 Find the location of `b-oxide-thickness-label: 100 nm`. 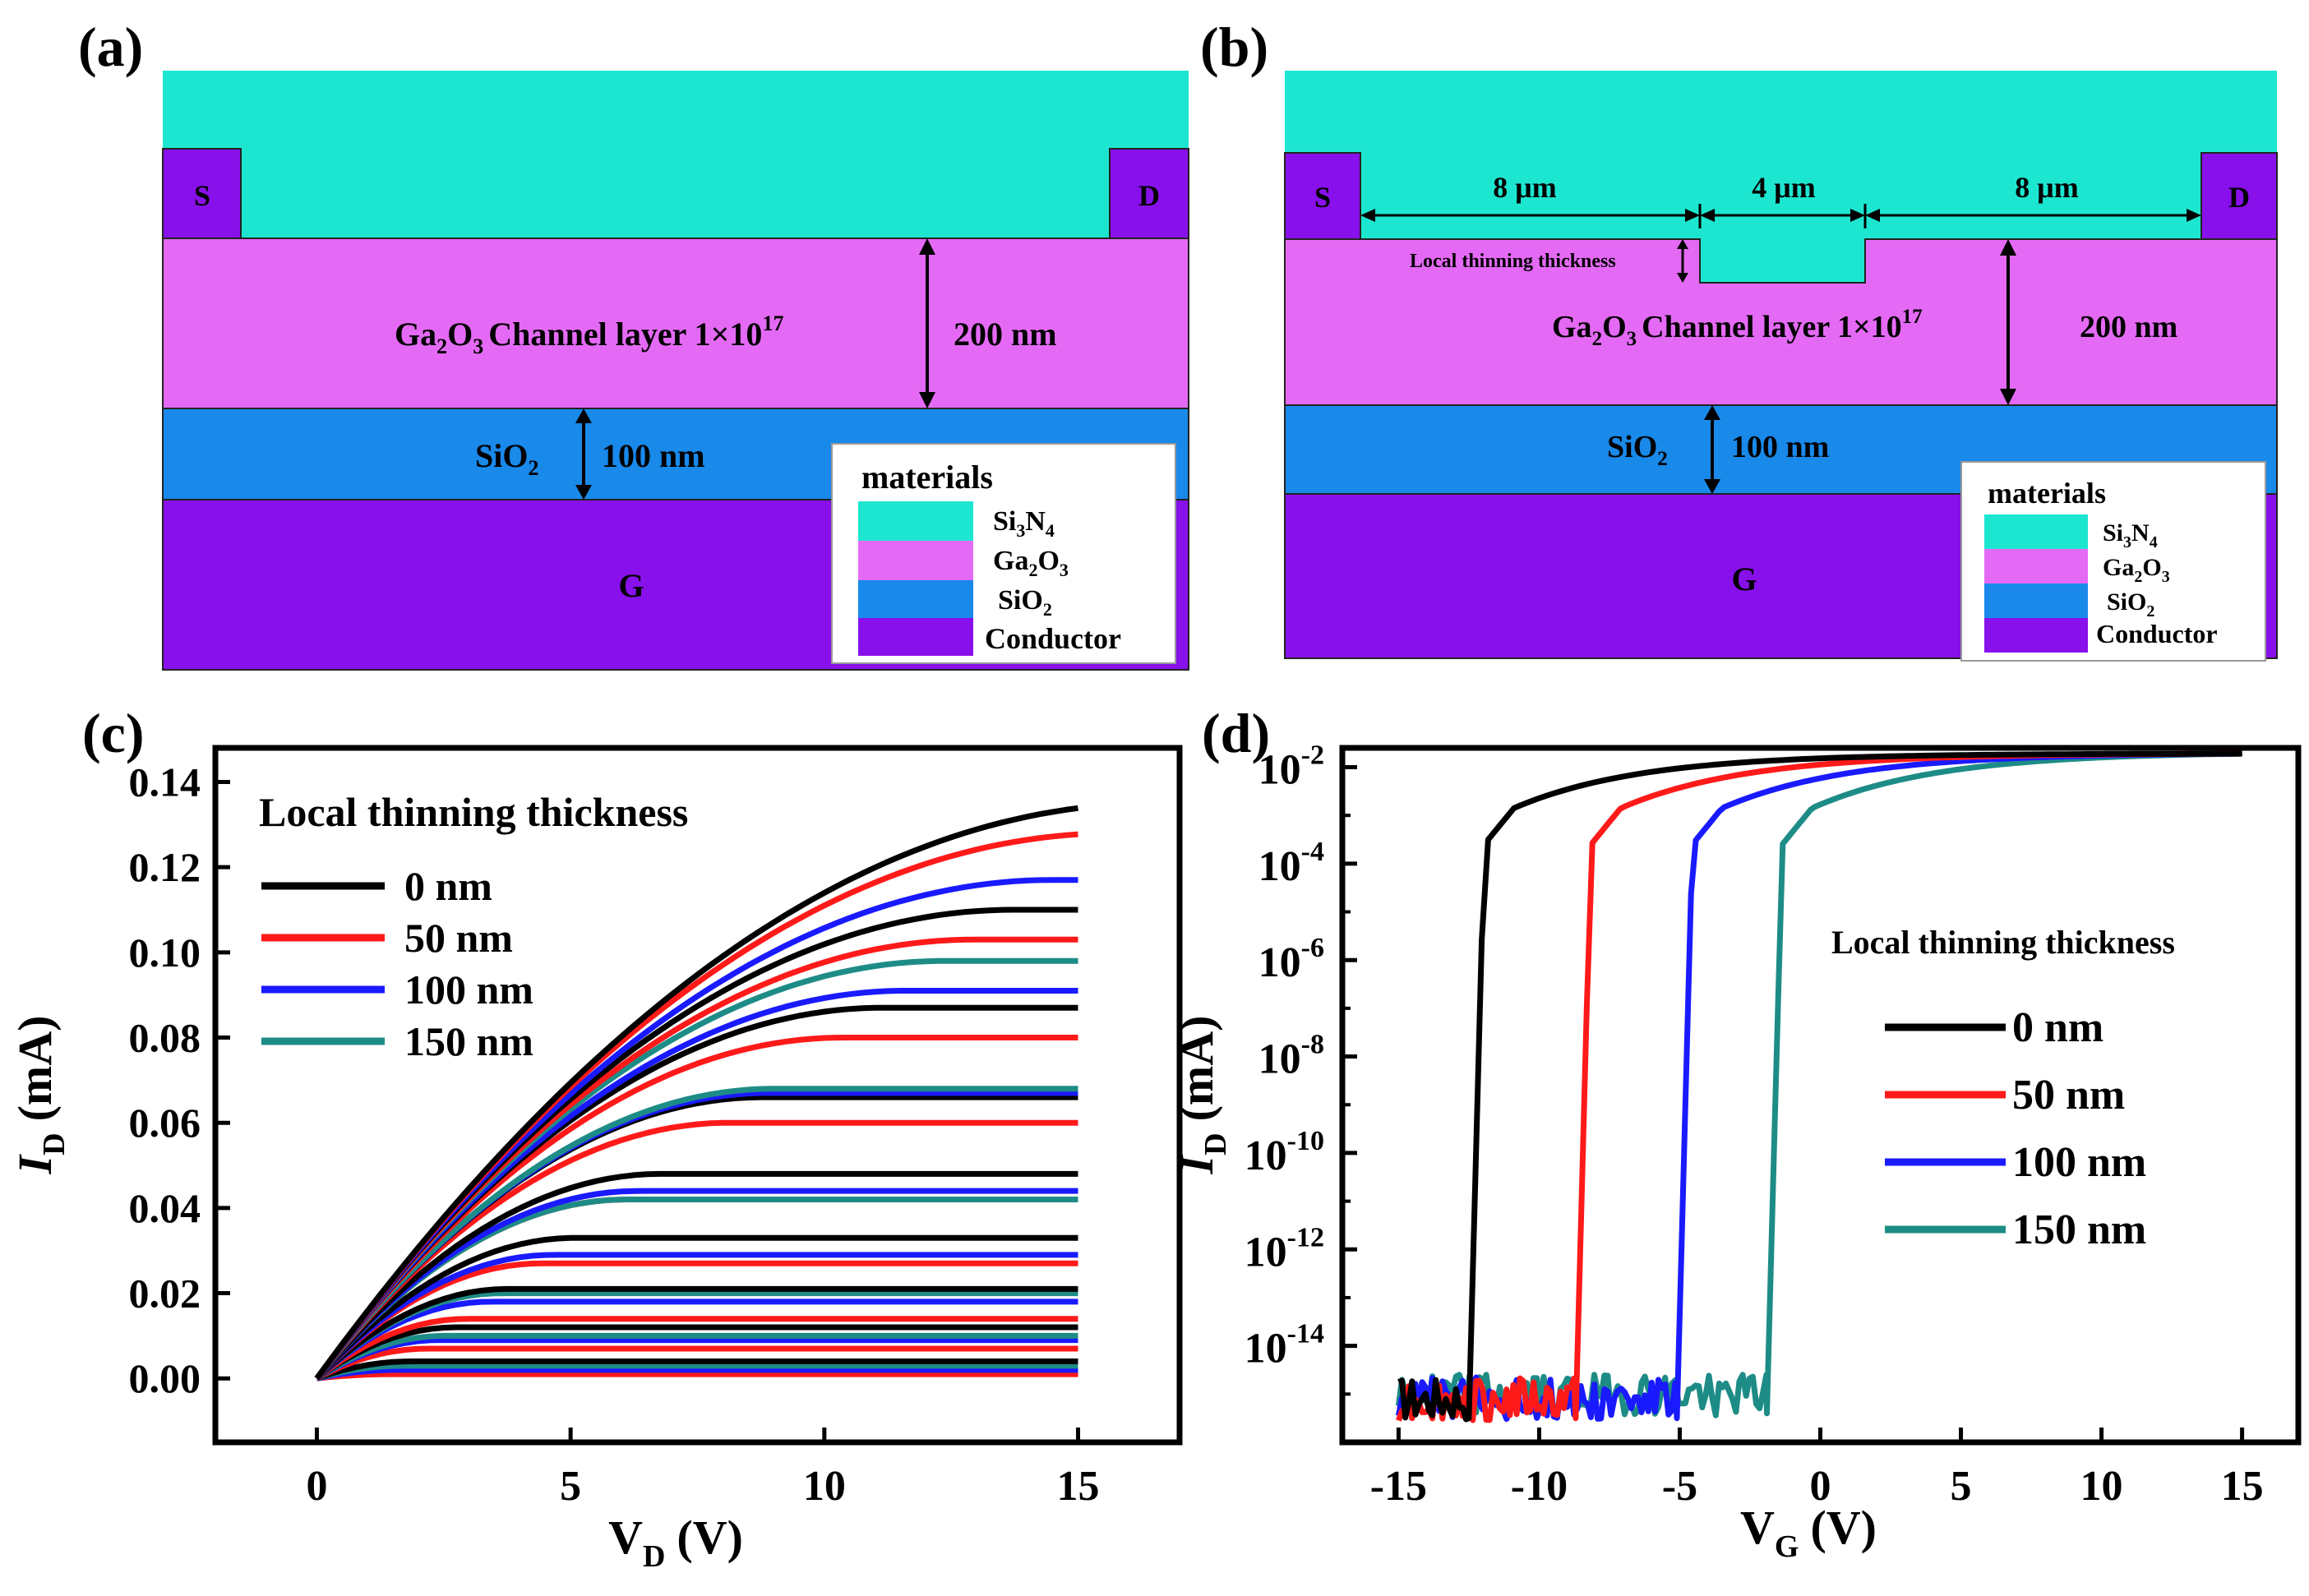

b-oxide-thickness-label: 100 nm is located at coordinates (1780, 447).